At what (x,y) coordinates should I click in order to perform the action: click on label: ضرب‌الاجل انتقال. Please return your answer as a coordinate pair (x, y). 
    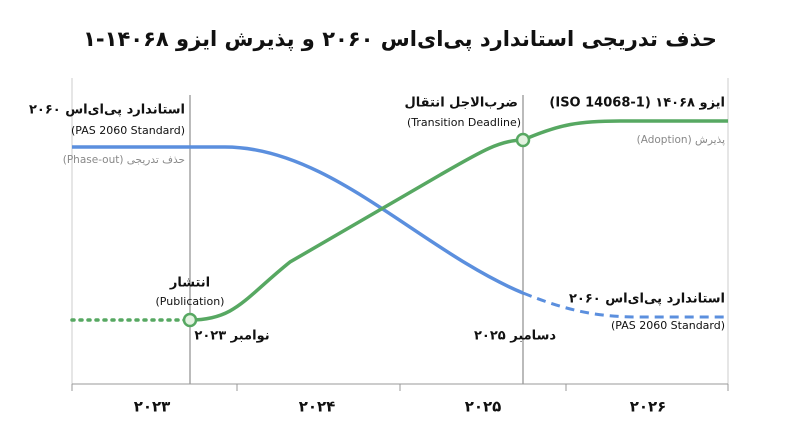
    Looking at the image, I should click on (461, 103).